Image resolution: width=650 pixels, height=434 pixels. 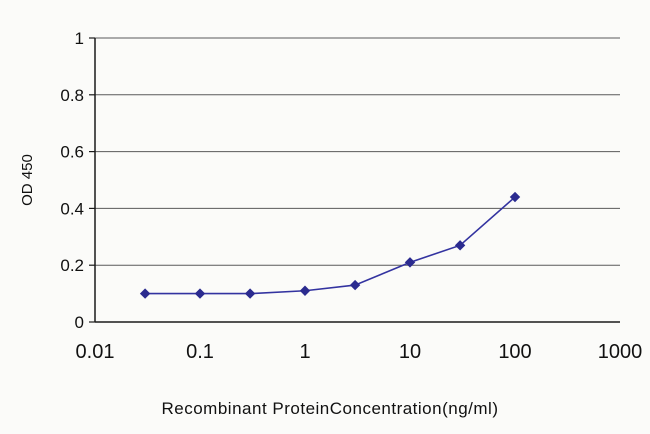 I want to click on y-tick-label: 0.4, so click(x=72, y=208).